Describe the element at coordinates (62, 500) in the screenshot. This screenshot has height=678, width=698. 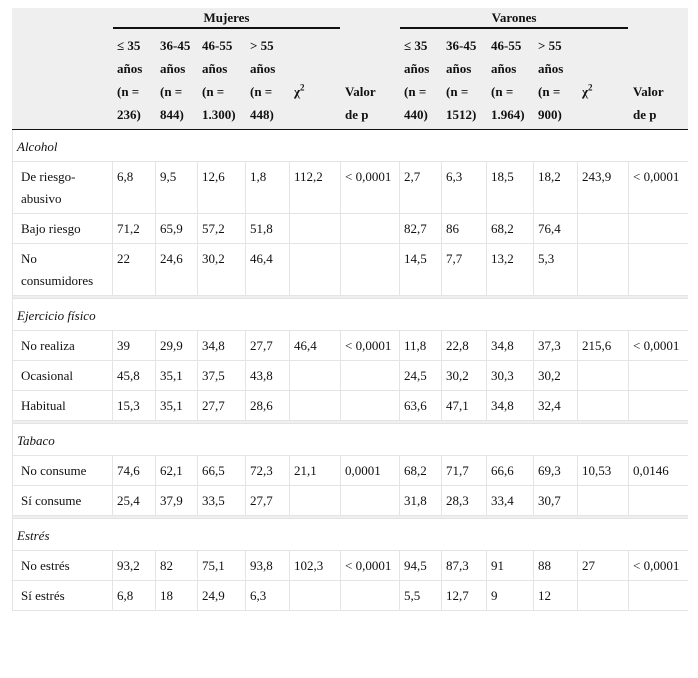
I see `row-label: Sí consume` at that location.